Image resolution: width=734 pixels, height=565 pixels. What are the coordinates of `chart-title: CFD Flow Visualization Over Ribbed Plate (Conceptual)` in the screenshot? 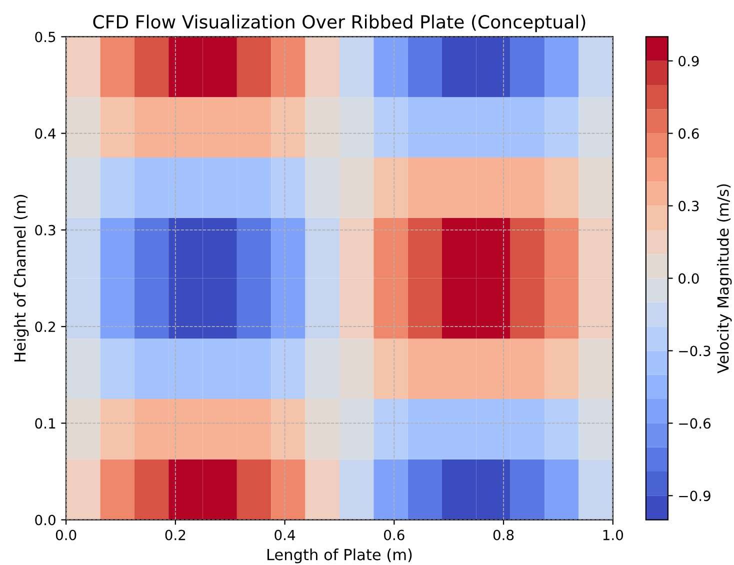 It's located at (339, 23).